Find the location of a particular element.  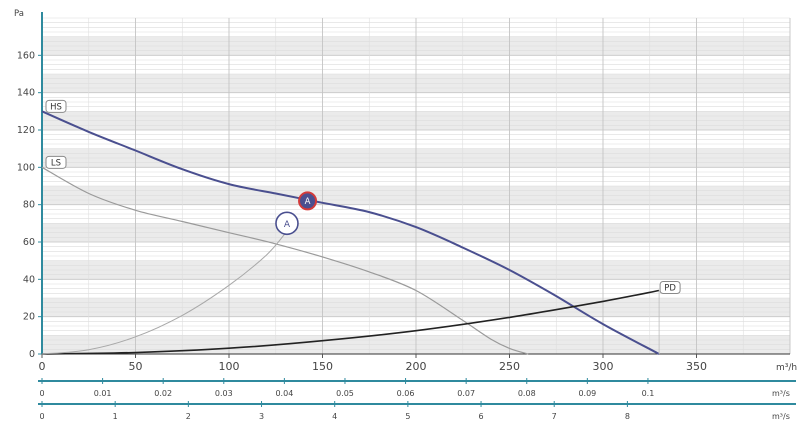

y-tick-label: 80 is located at coordinates (29, 205).